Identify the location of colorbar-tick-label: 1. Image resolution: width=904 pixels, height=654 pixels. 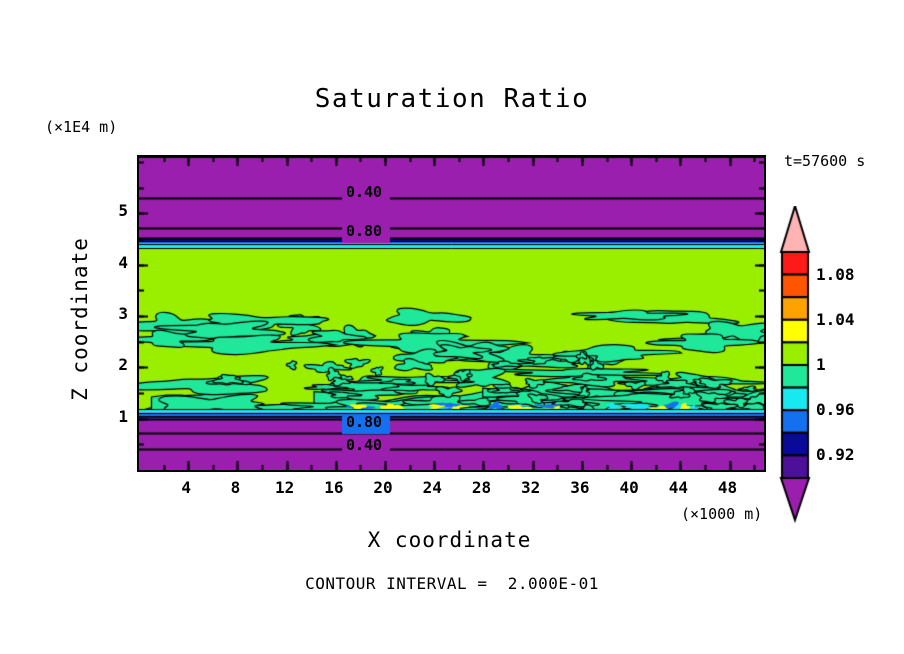
(821, 364).